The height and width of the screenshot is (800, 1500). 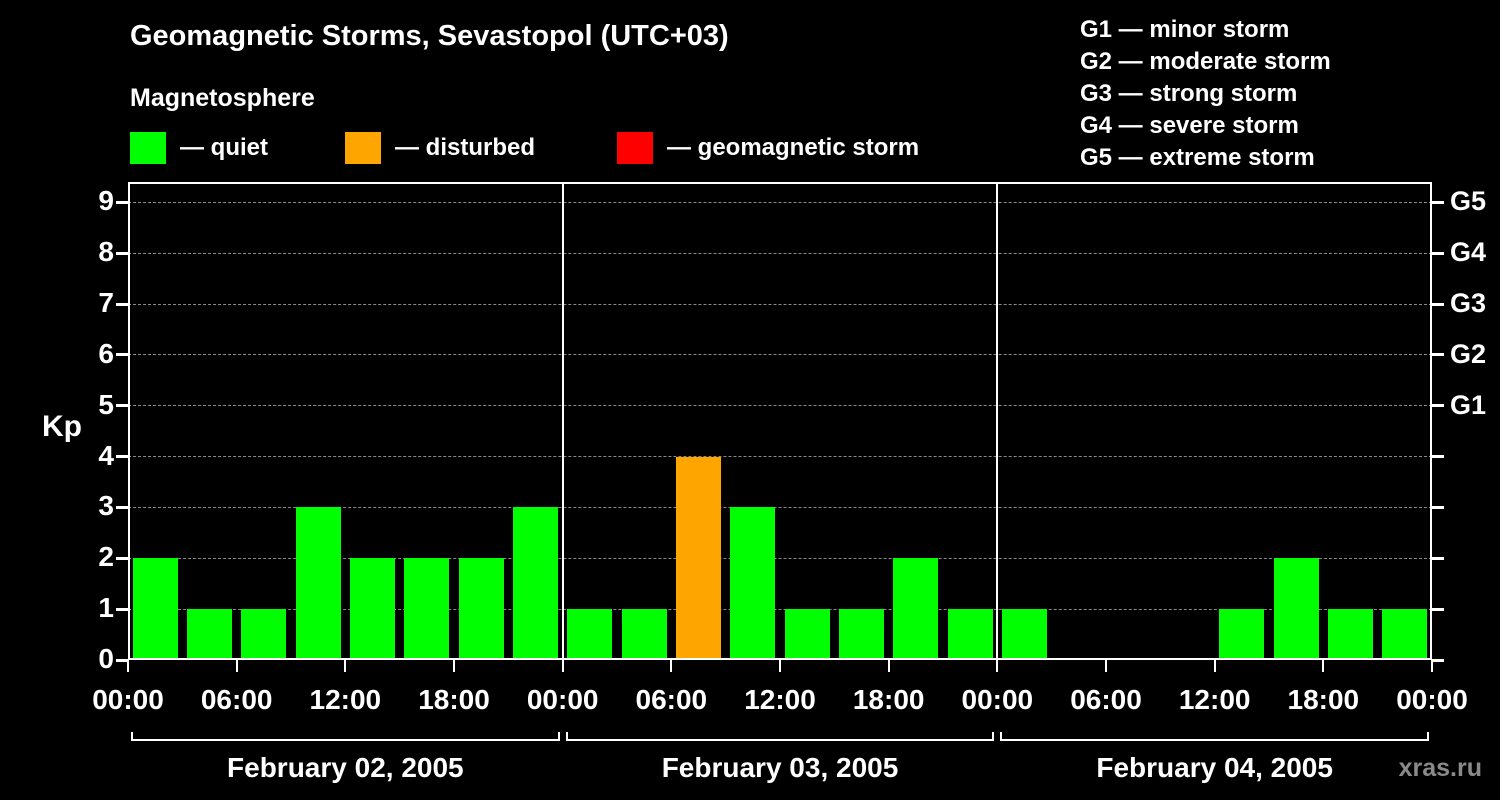 What do you see at coordinates (222, 98) in the screenshot?
I see `chart-subtitle: Magnetosphere` at bounding box center [222, 98].